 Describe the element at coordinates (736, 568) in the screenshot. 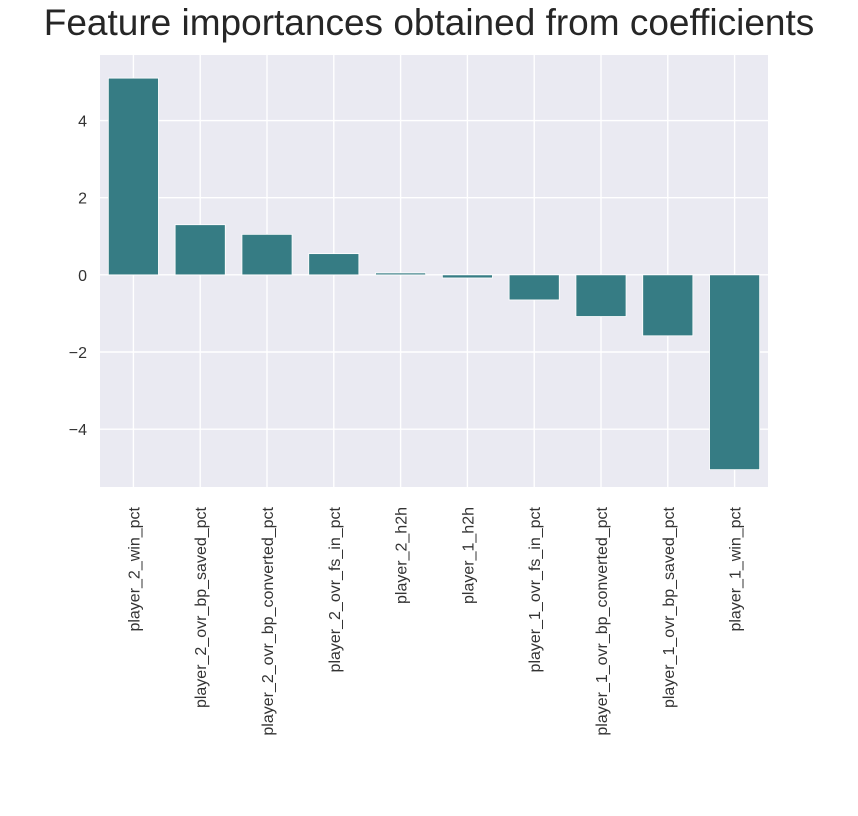

I see `x-tick-label: player_1_win_pct` at that location.